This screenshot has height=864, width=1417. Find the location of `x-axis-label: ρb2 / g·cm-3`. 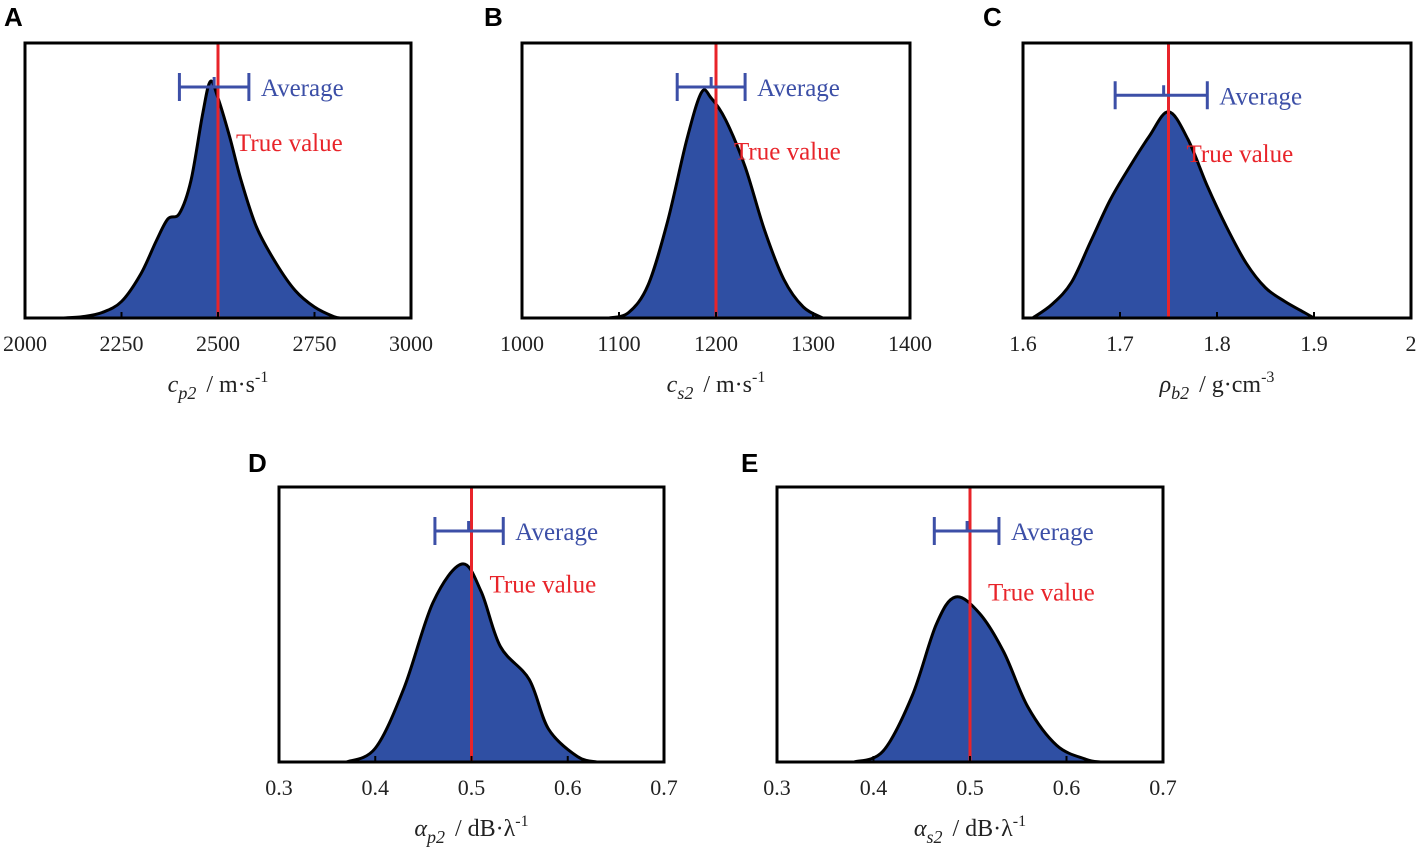

x-axis-label: ρb2 / g·cm-3 is located at coordinates (1217, 386).